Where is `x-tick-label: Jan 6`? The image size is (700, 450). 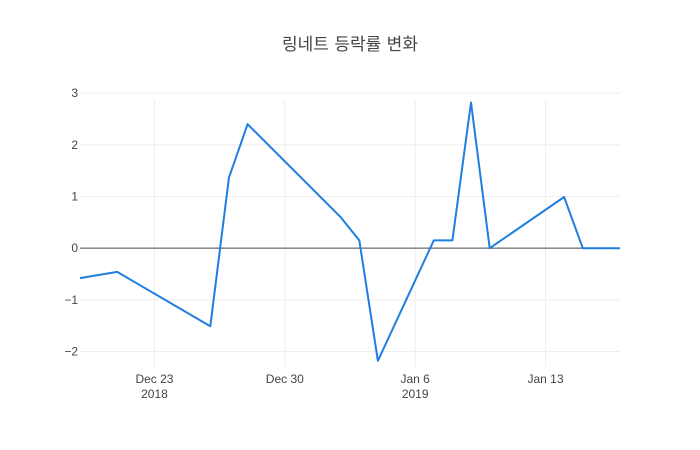
x-tick-label: Jan 6 is located at coordinates (415, 379).